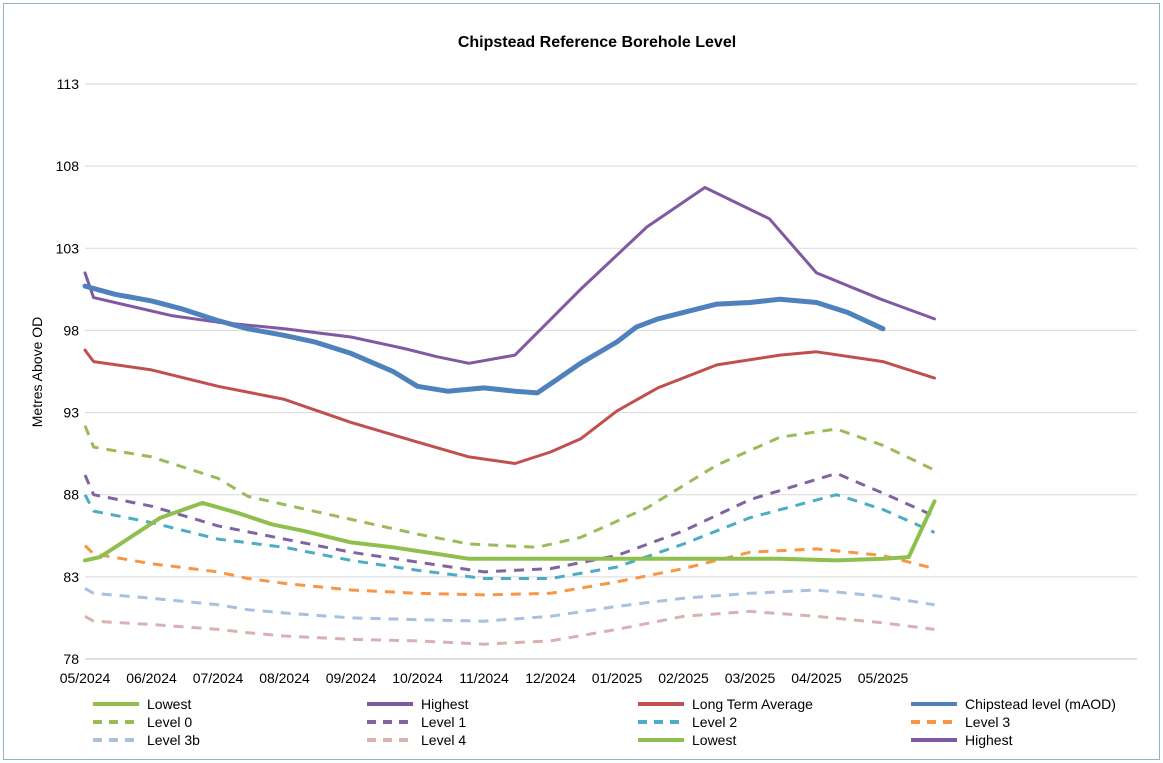 The height and width of the screenshot is (763, 1163). I want to click on x-tick-03-2025: 03/2025, so click(750, 678).